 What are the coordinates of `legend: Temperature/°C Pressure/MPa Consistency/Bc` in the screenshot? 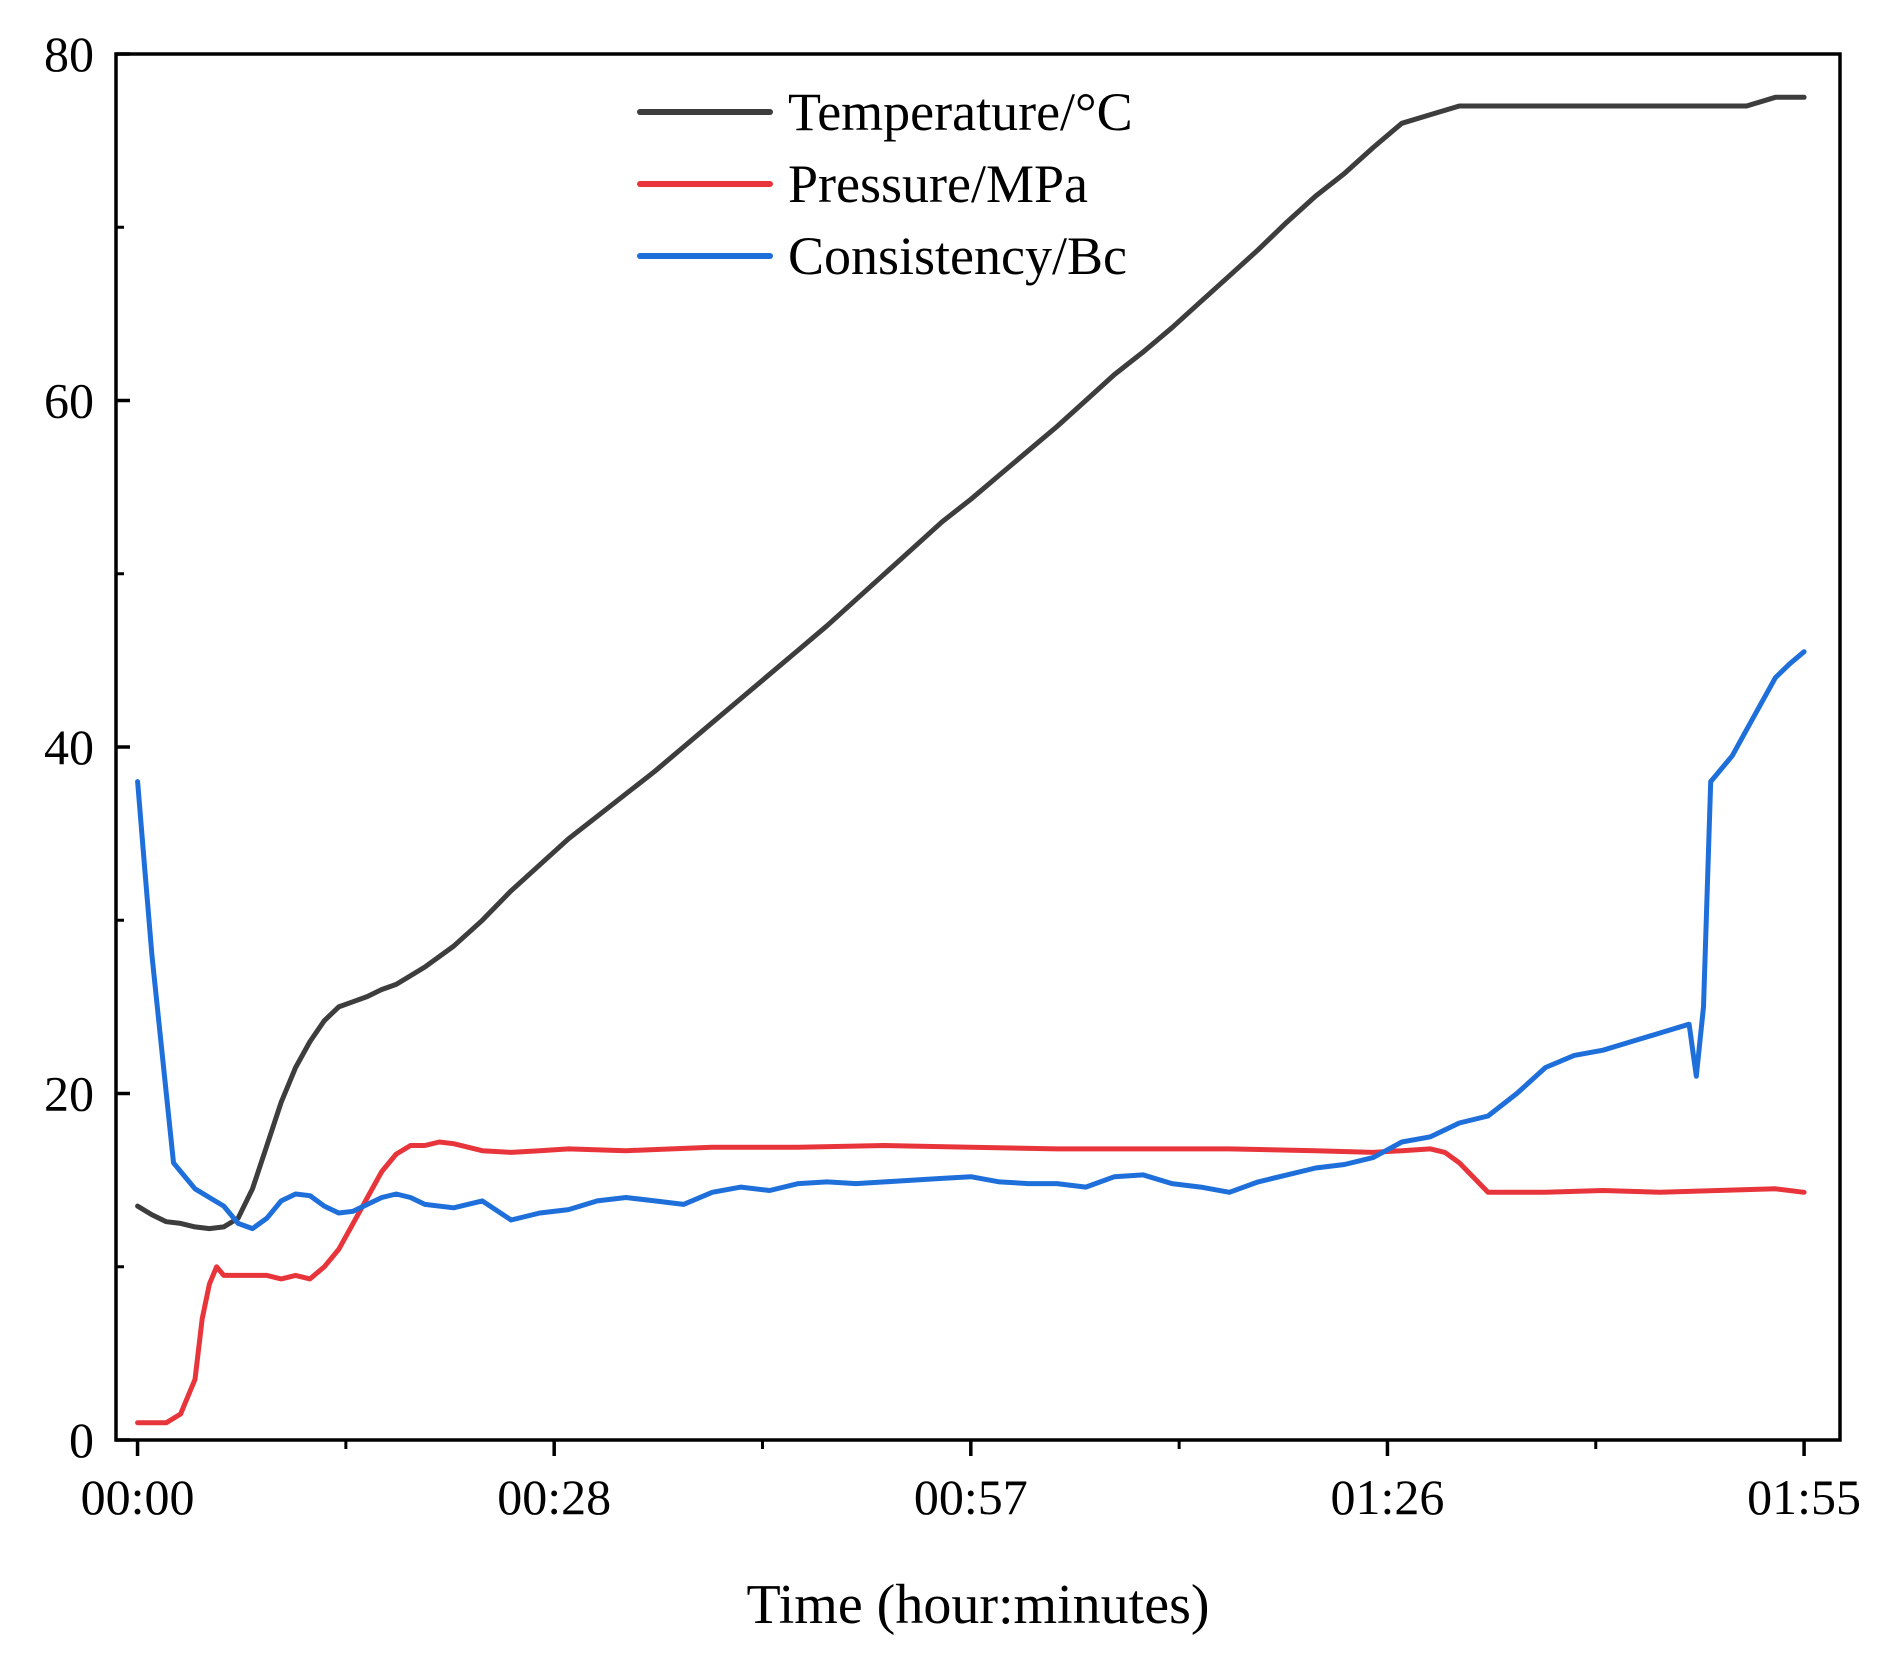 It's located at (885, 184).